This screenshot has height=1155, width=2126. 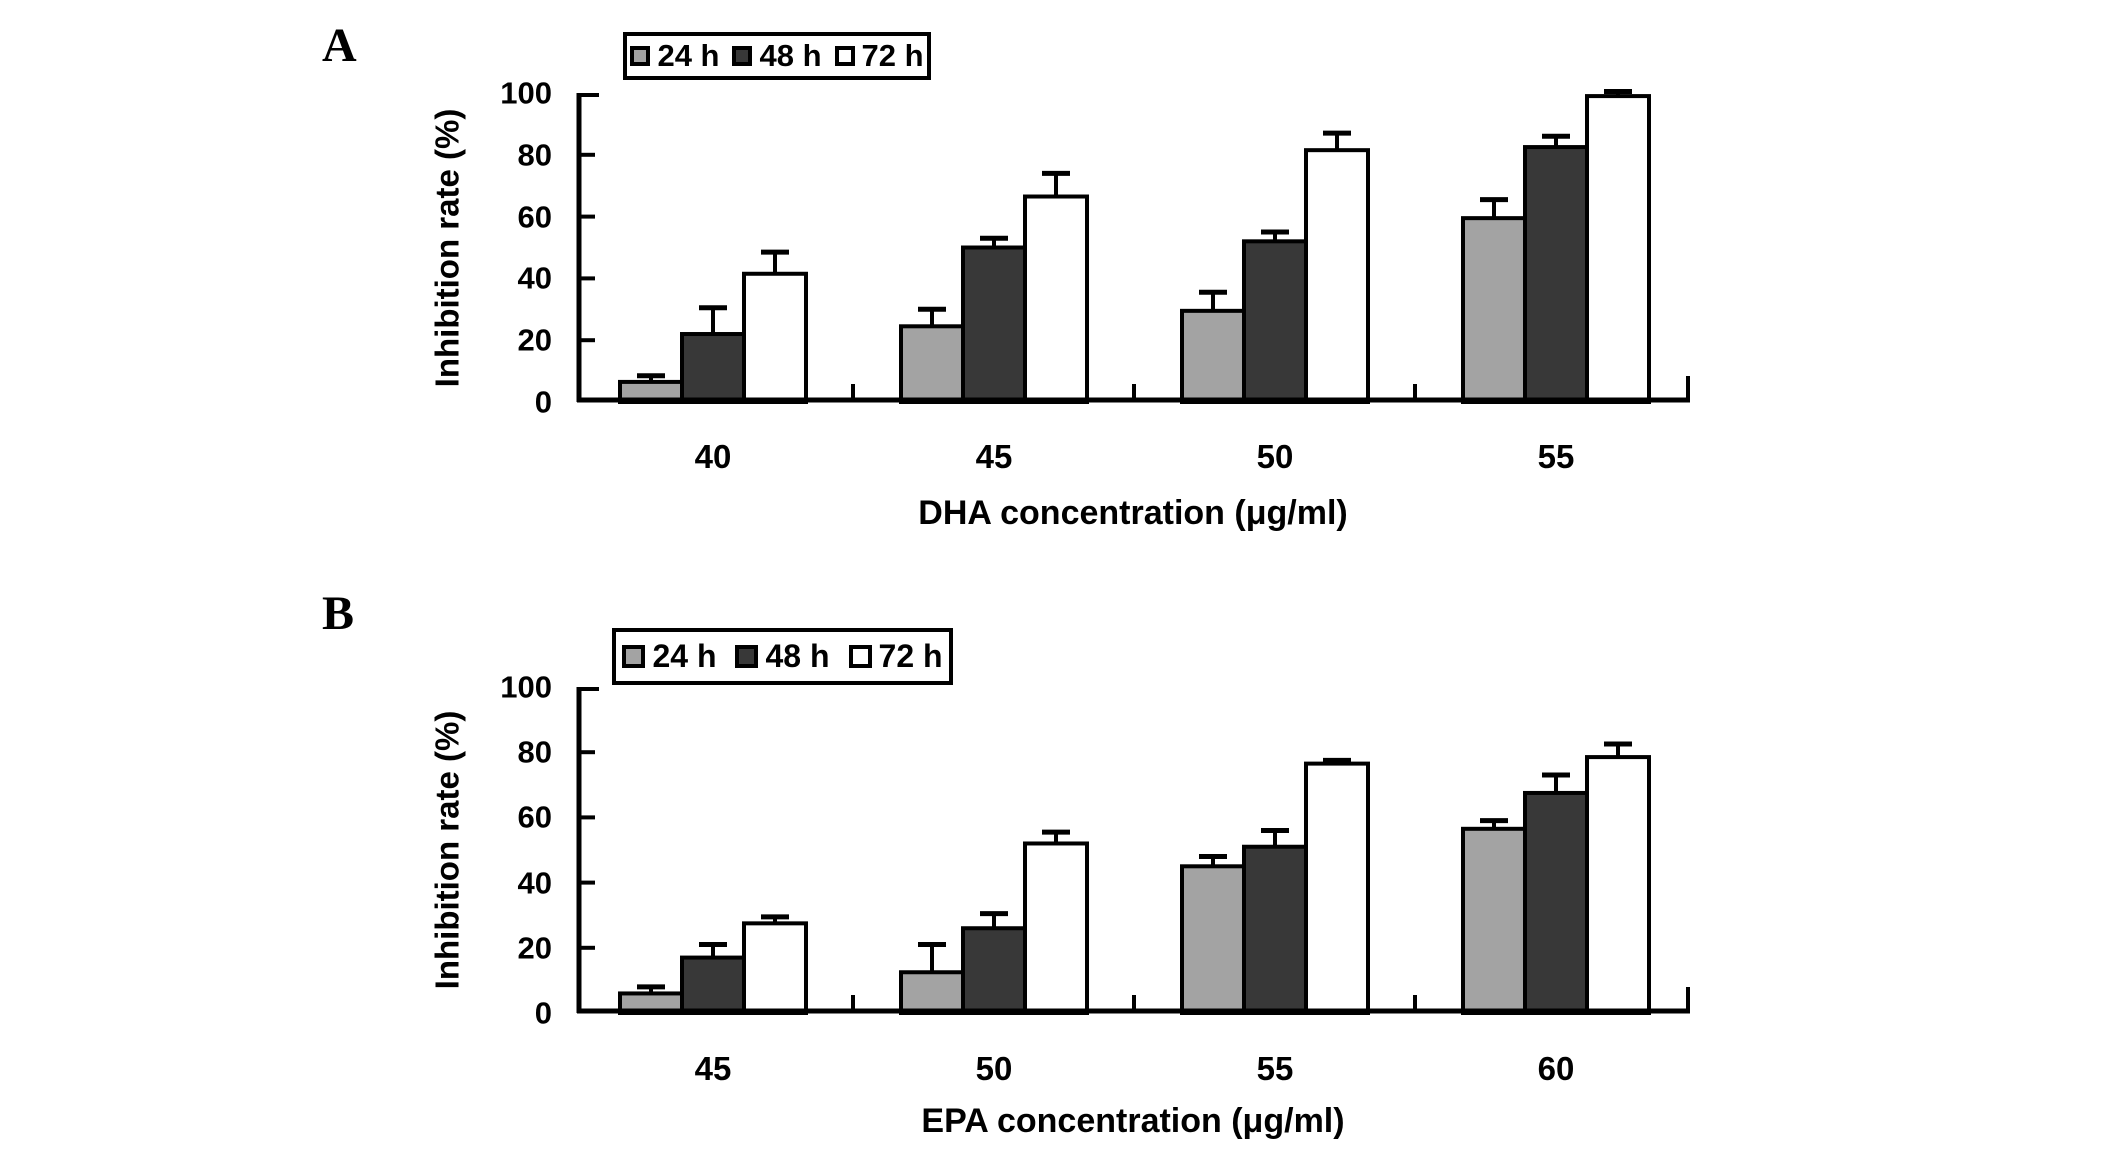 I want to click on panel-a-label: A, so click(x=339, y=45).